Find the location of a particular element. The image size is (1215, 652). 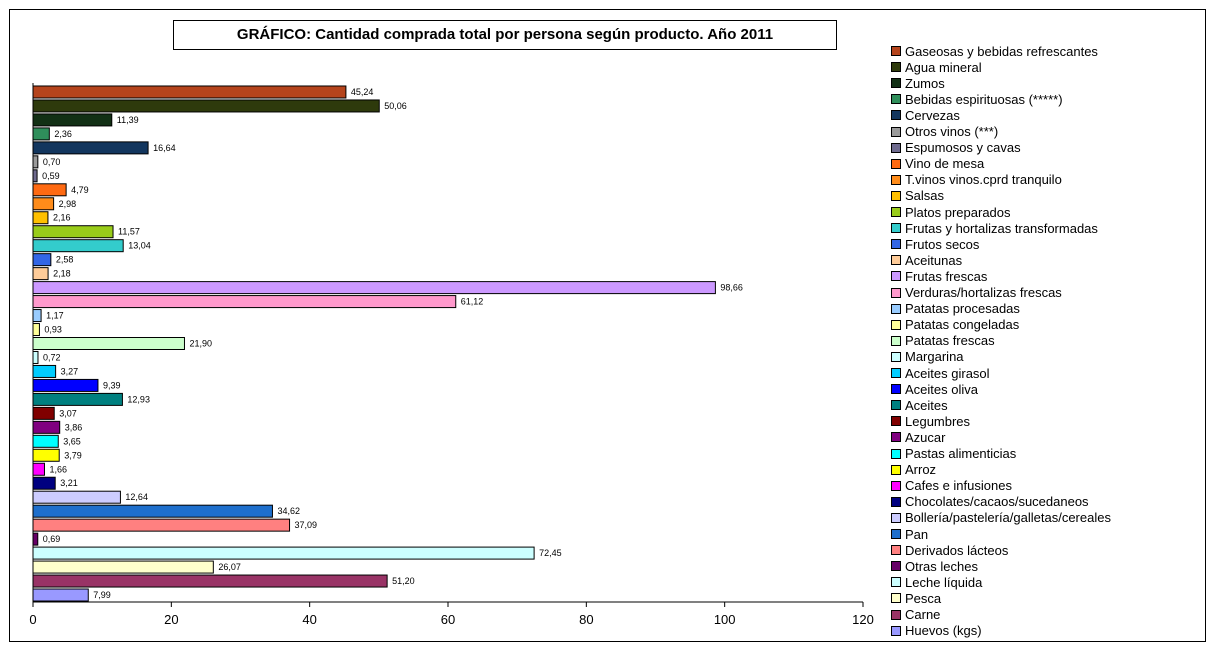

legend-label: Aceites is located at coordinates (926, 405).